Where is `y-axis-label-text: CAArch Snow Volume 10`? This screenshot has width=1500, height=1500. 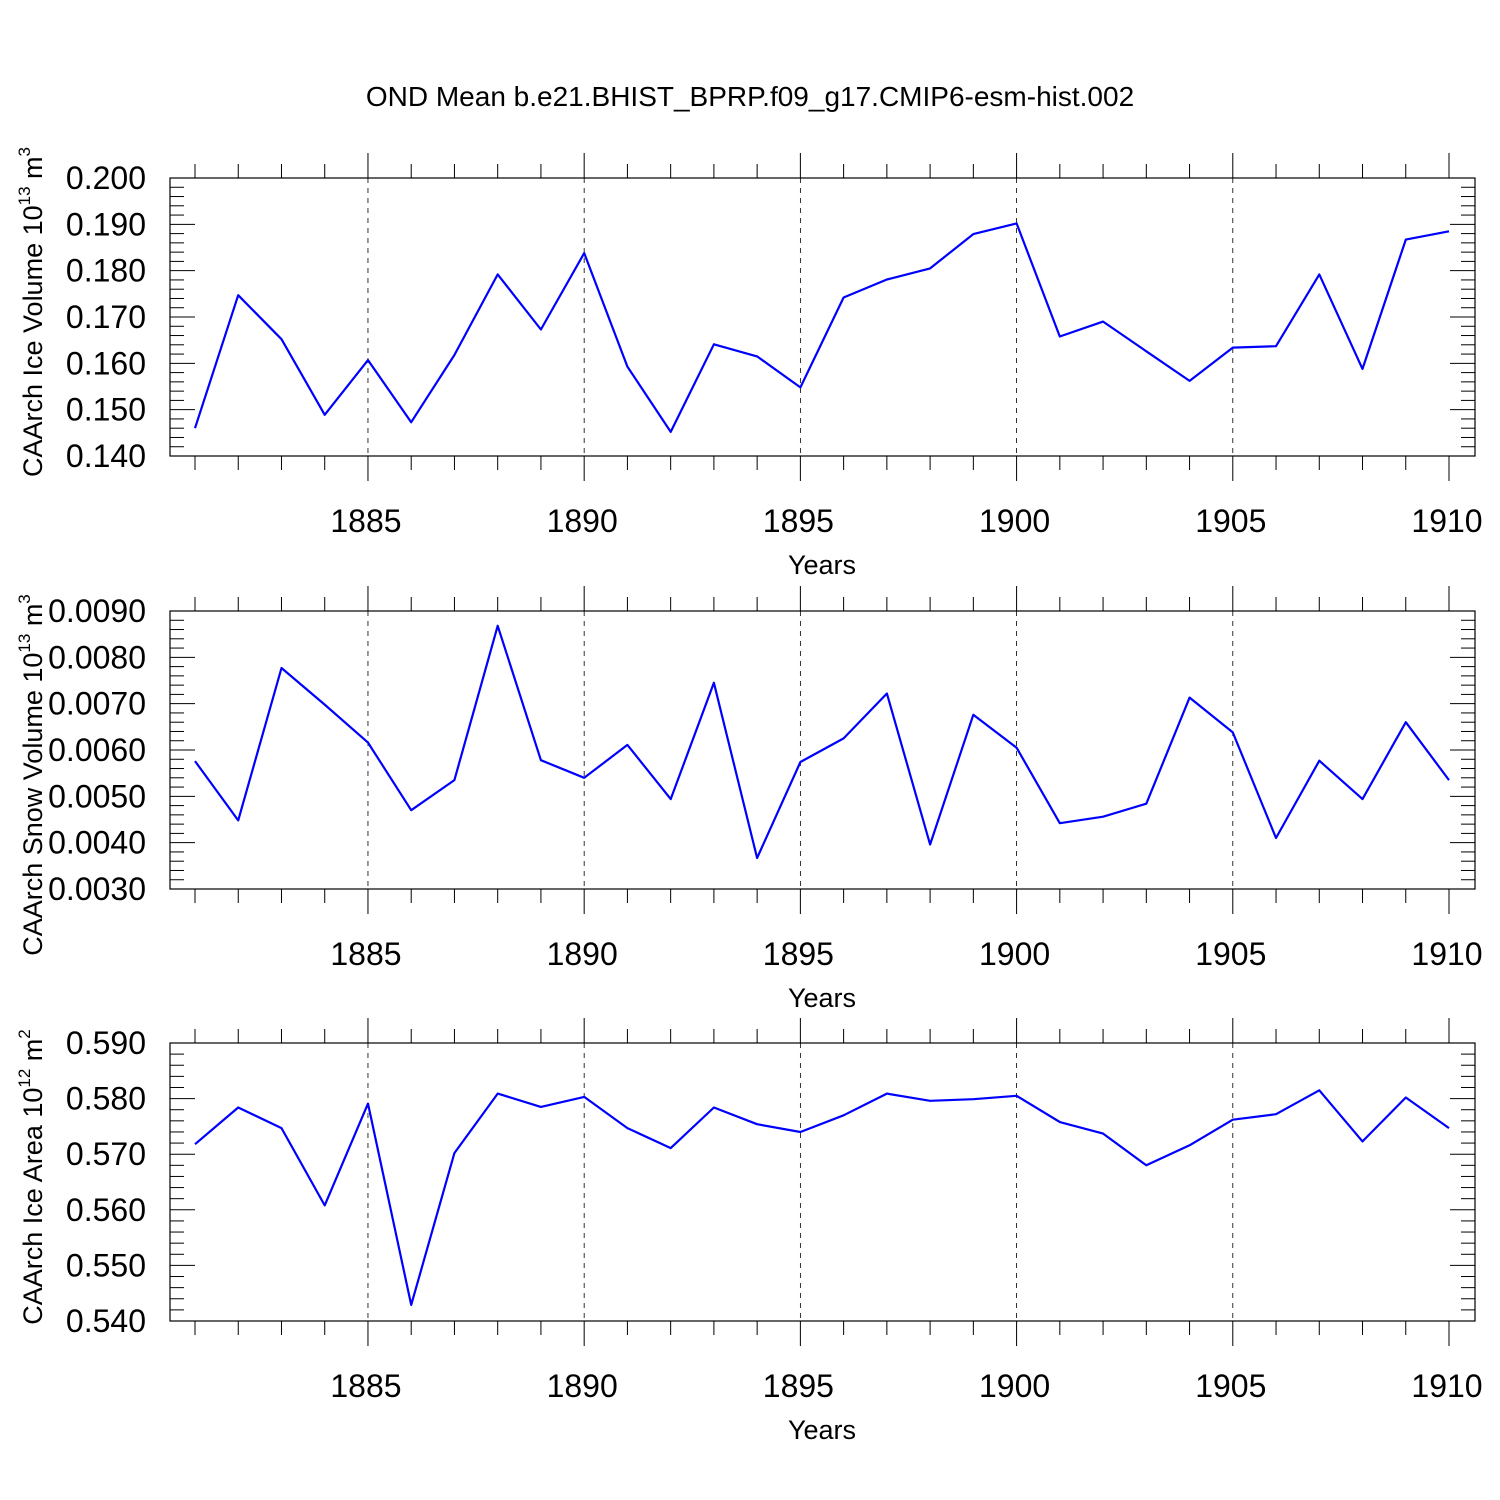
y-axis-label-text: CAArch Snow Volume 10 is located at coordinates (33, 804).